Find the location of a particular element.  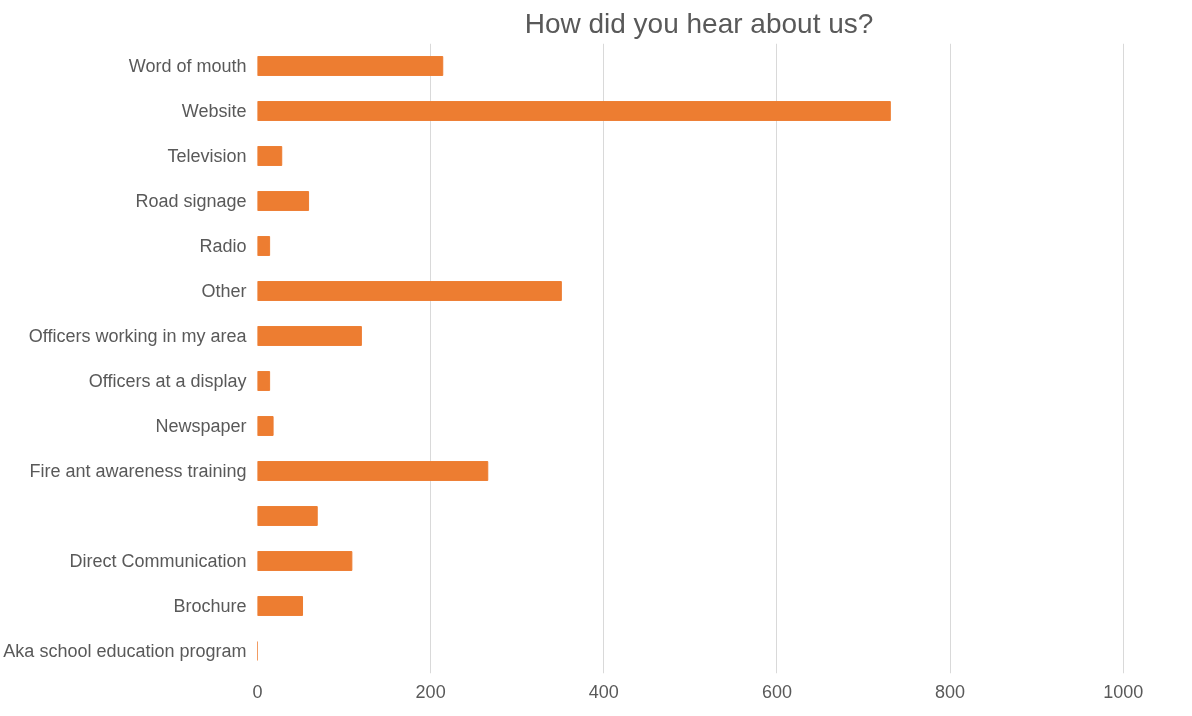

y-tick-label: Brochure is located at coordinates (210, 606).